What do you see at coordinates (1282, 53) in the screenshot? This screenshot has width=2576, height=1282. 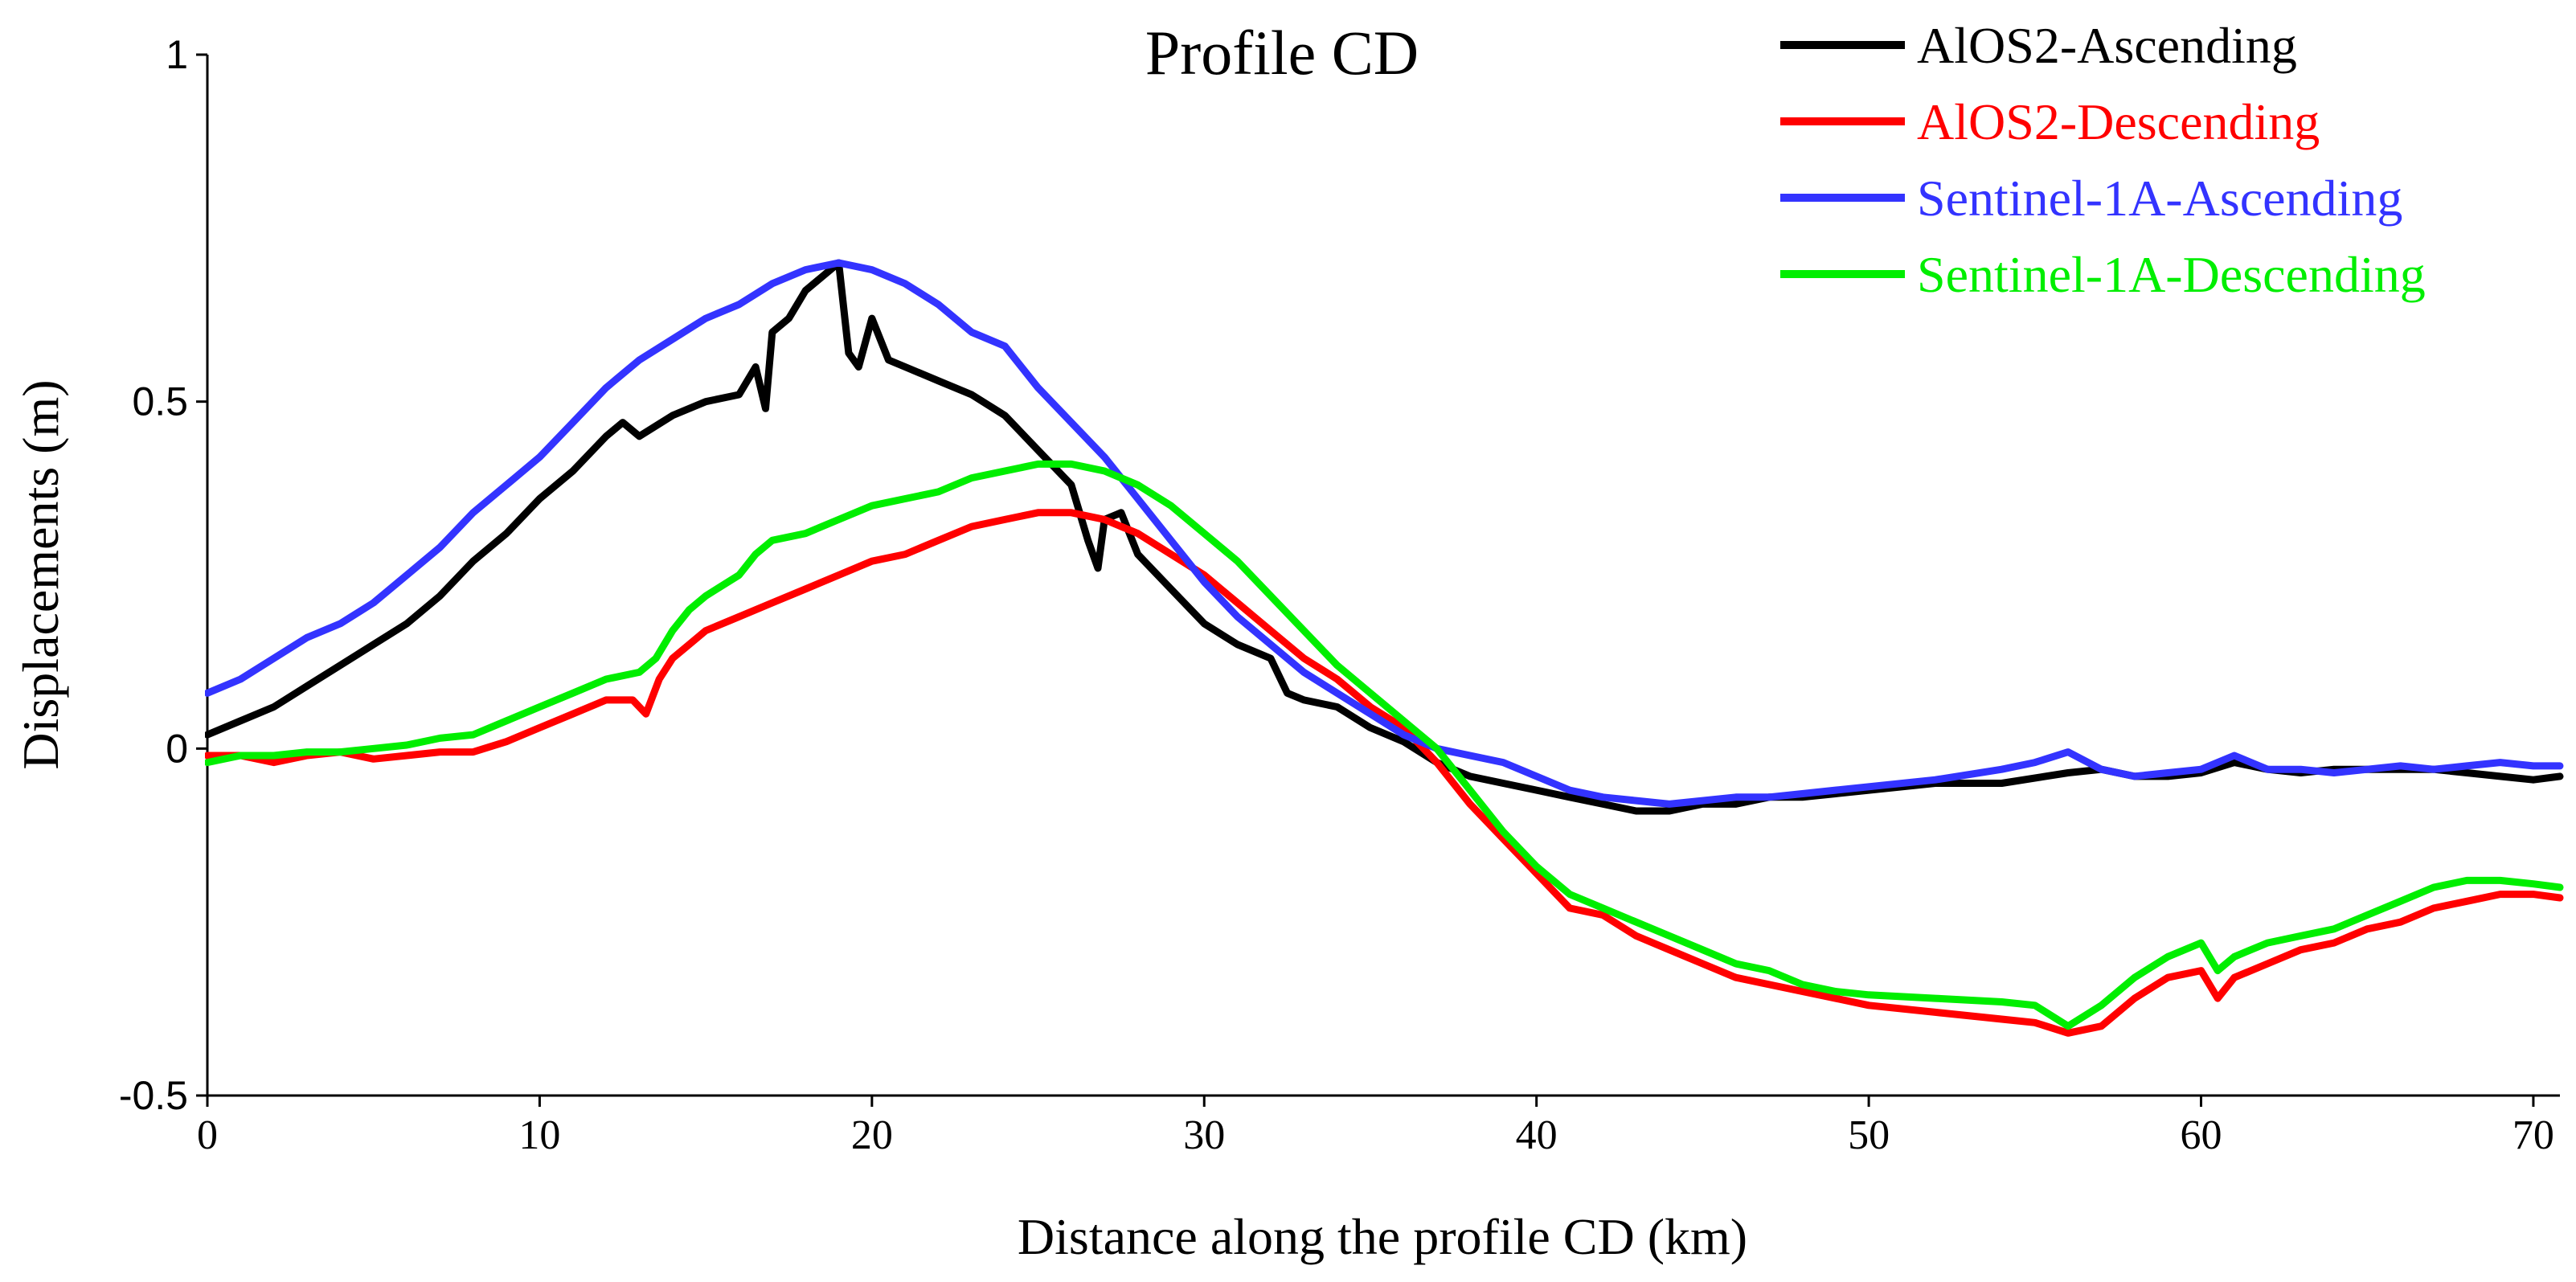 I see `chart-title: Profile CD` at bounding box center [1282, 53].